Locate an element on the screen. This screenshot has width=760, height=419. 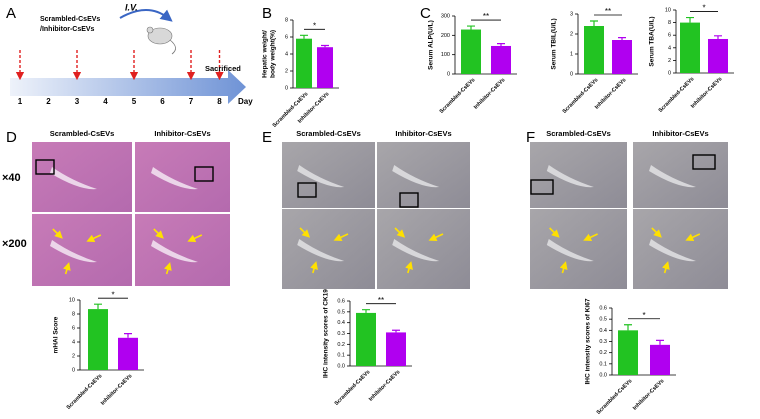
route-label: I.V. is located at coordinates (131, 7).